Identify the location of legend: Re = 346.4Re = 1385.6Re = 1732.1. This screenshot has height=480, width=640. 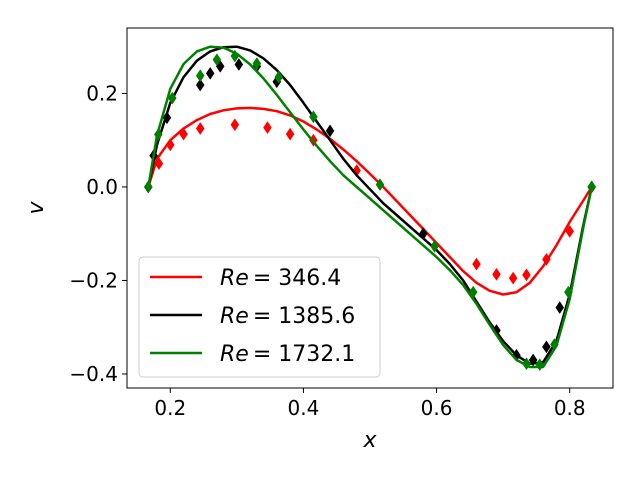
(259, 317).